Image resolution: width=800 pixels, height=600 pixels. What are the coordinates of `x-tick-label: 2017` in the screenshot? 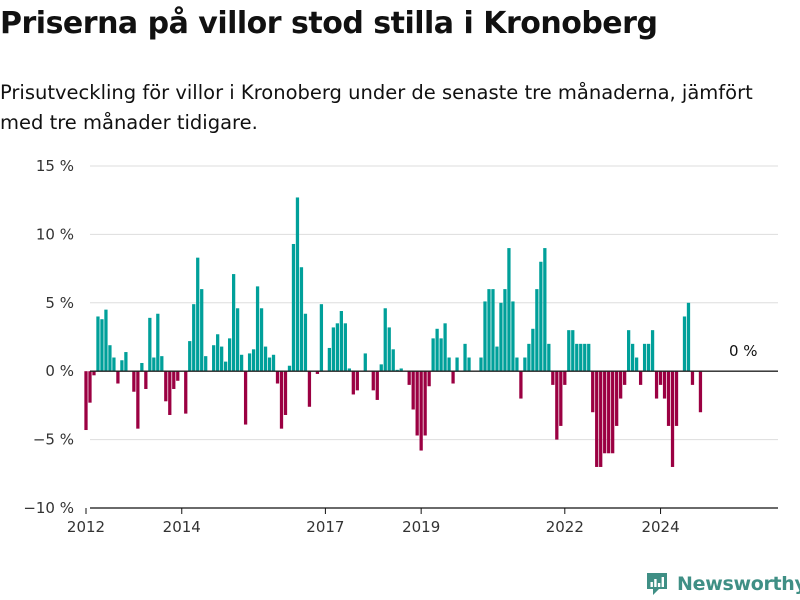 It's located at (325, 527).